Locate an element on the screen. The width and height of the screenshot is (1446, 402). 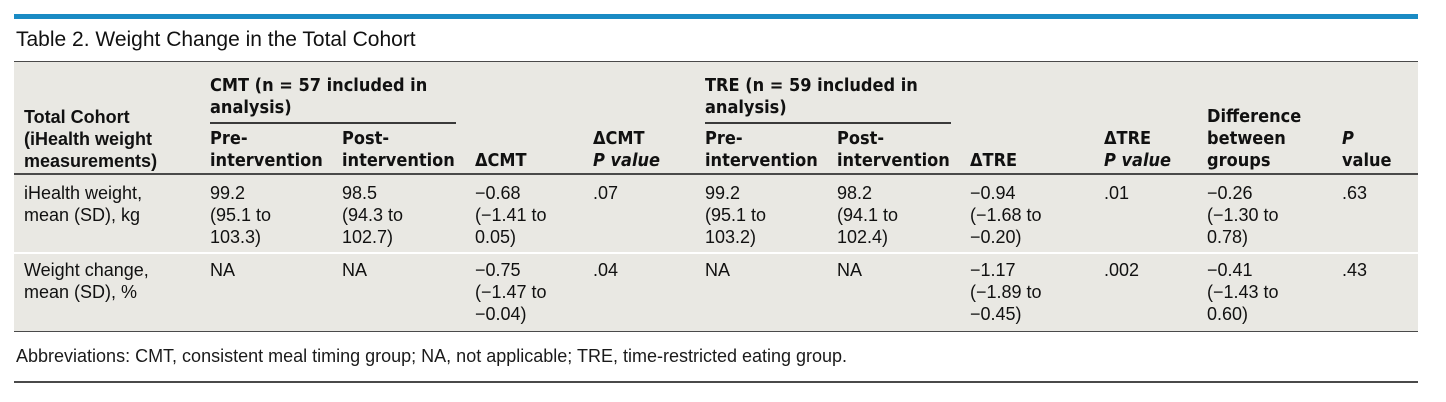
tre-post-cell: NA is located at coordinates (849, 270).